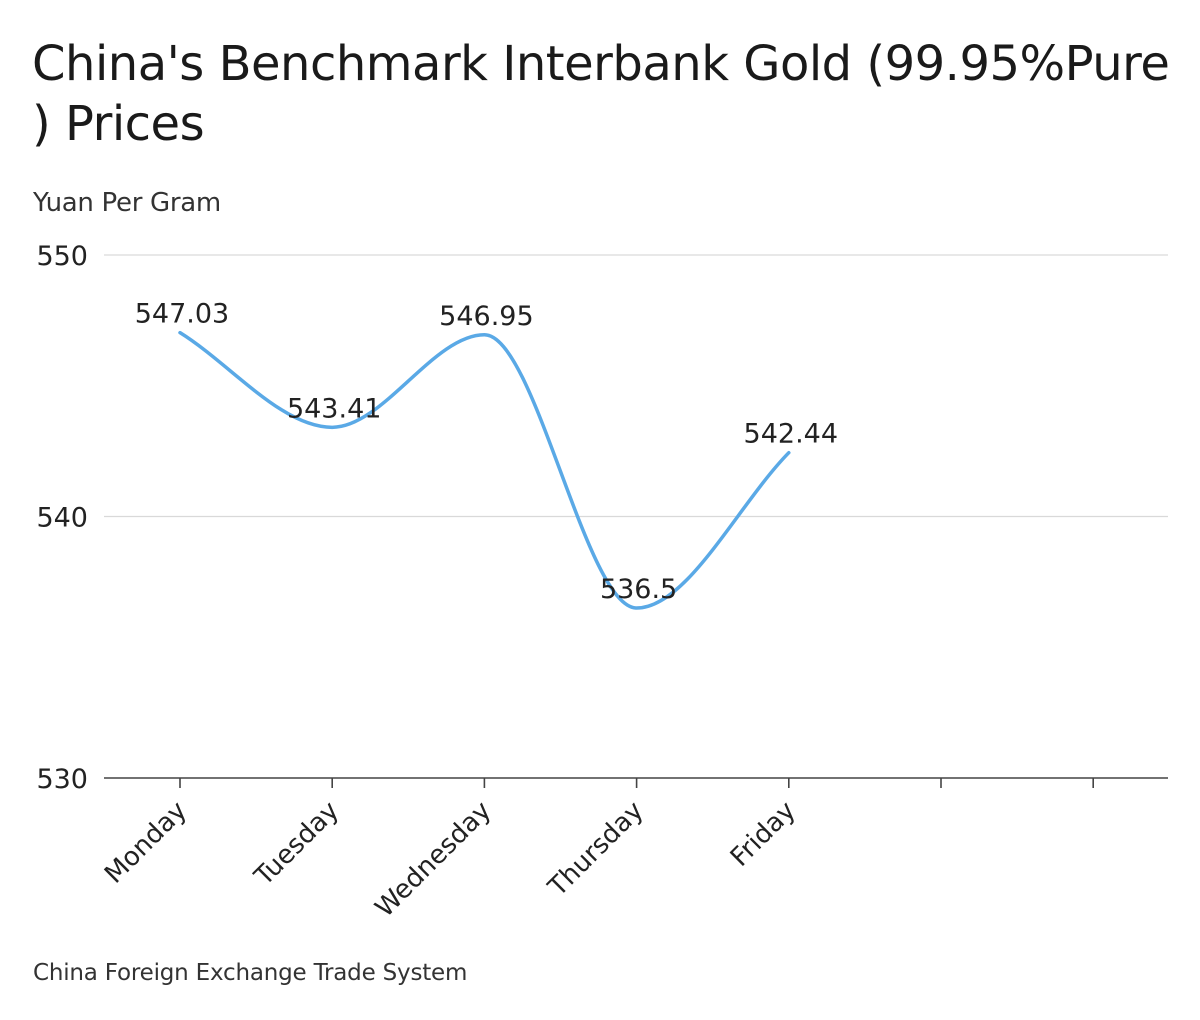 The height and width of the screenshot is (1020, 1200). What do you see at coordinates (127, 203) in the screenshot?
I see `y-axis-label: Yuan Per Gram` at bounding box center [127, 203].